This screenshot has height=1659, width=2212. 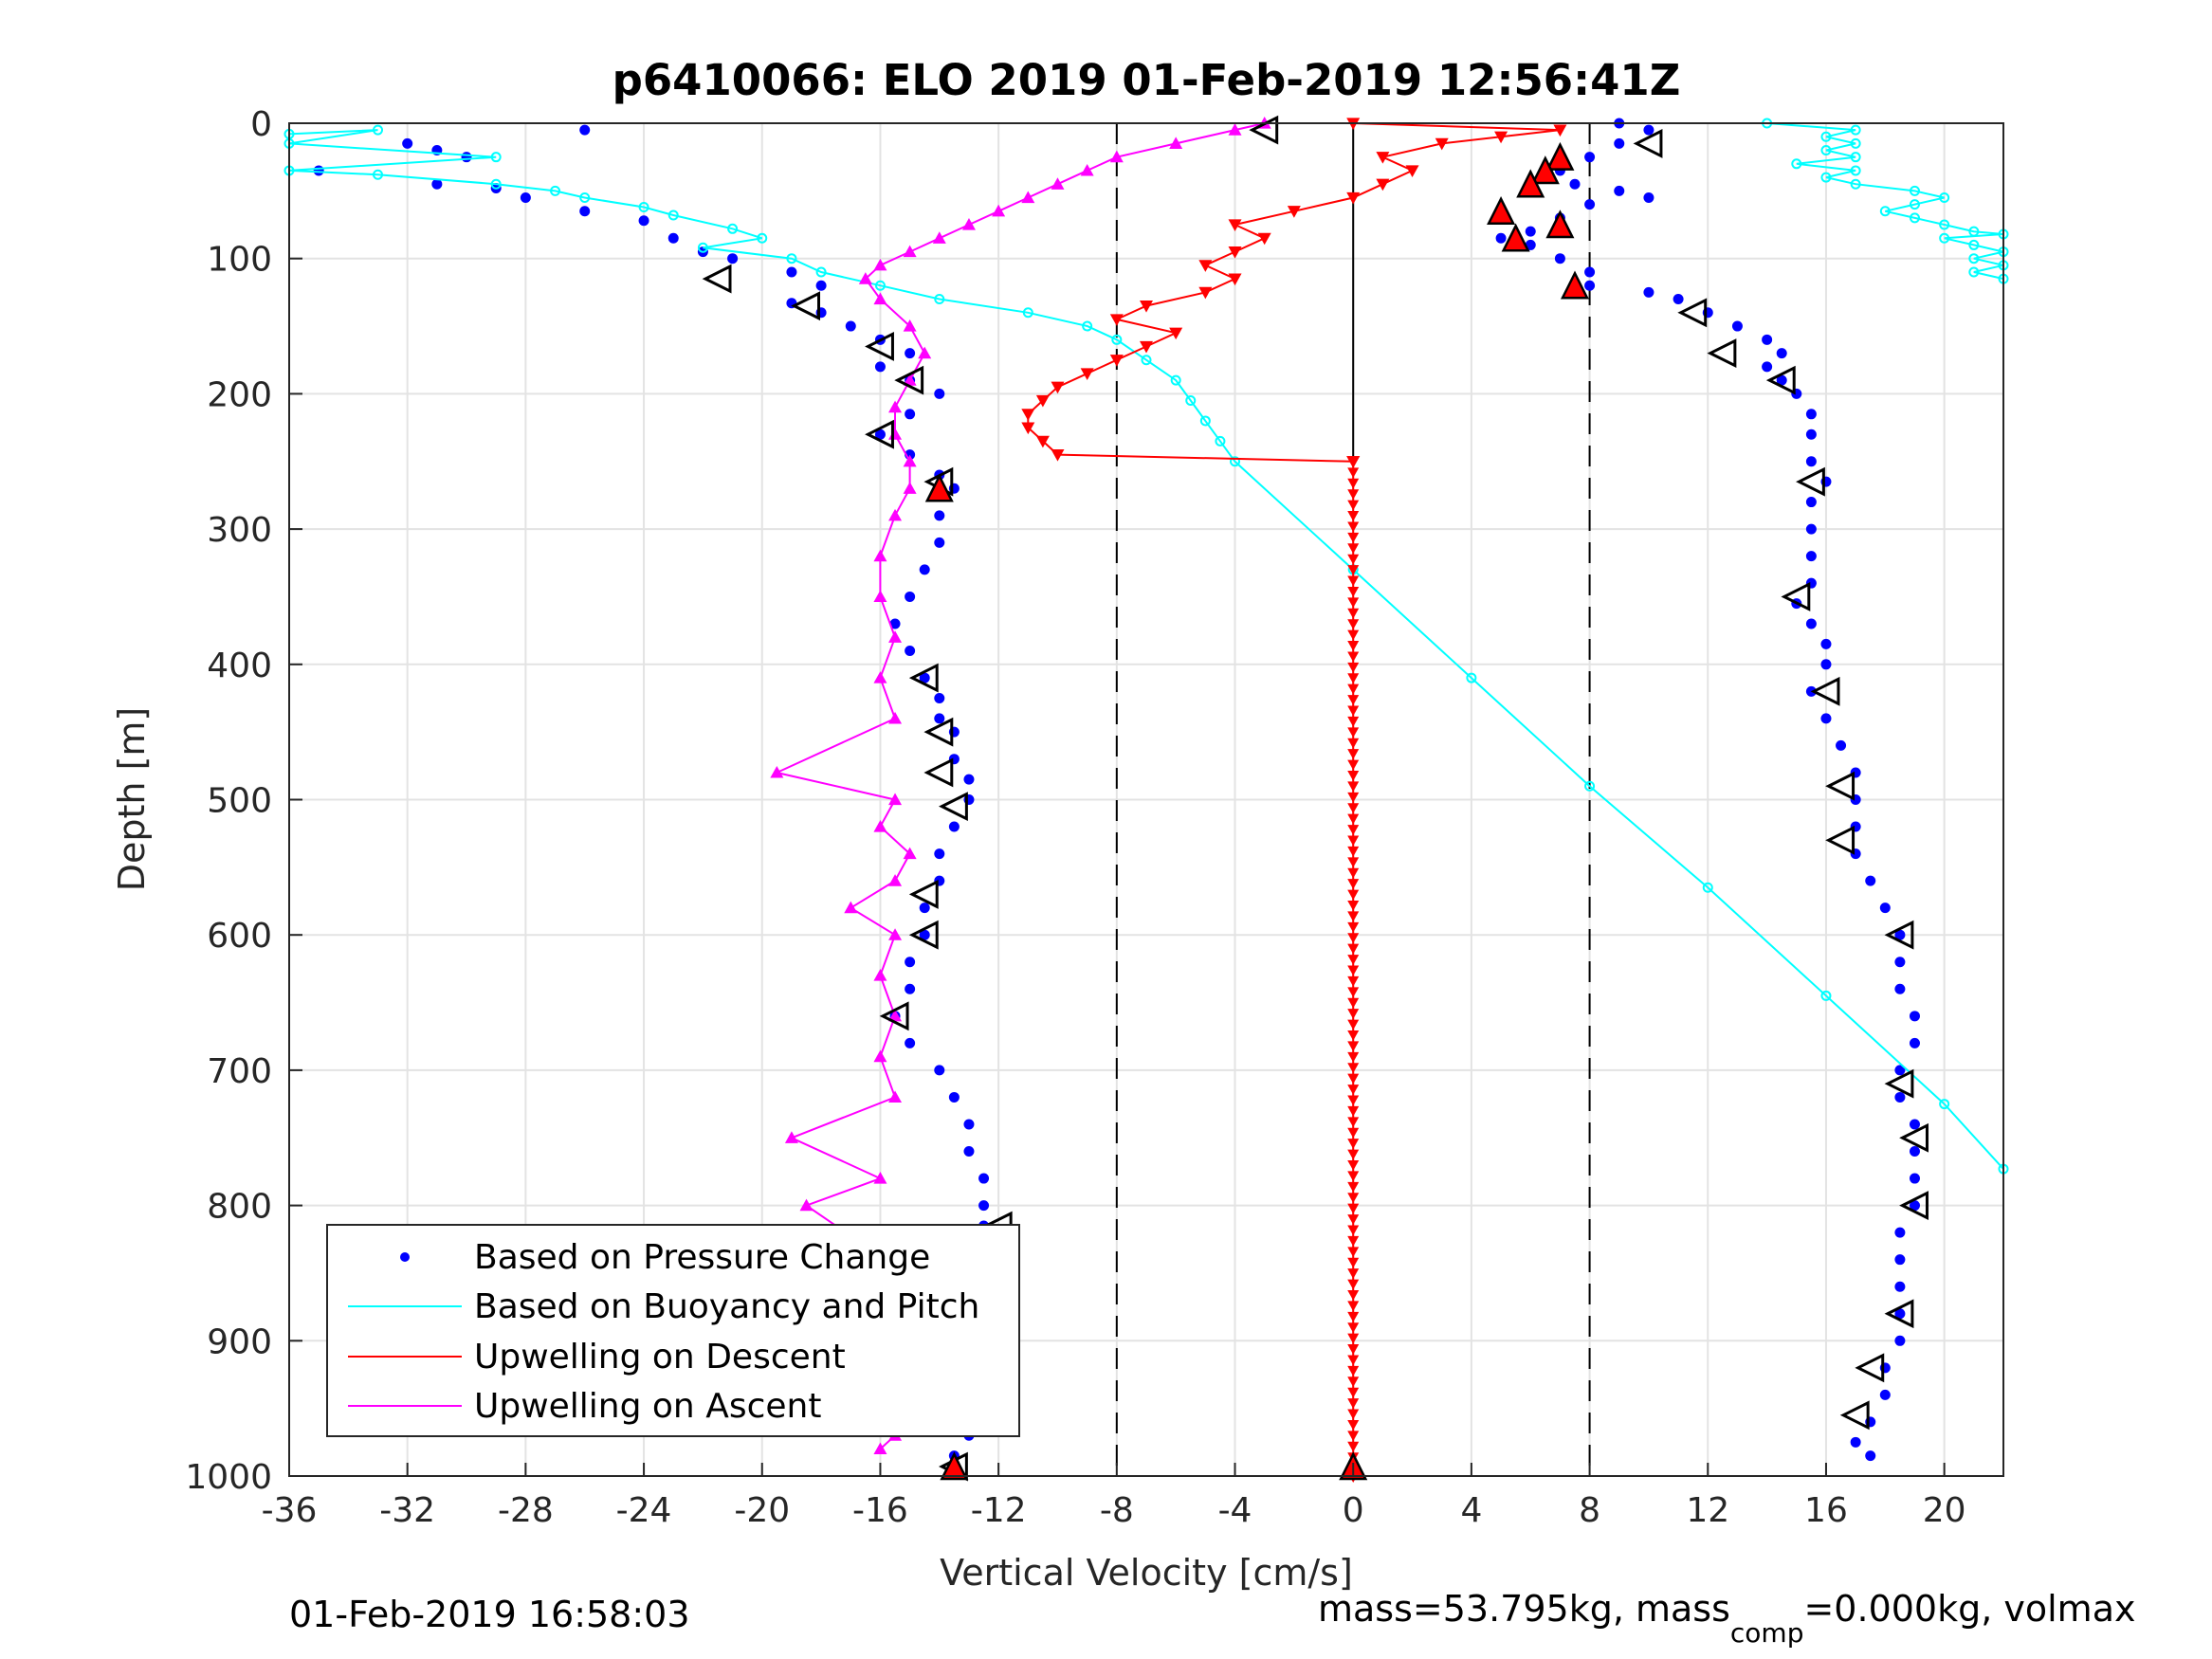 What do you see at coordinates (489, 1614) in the screenshot?
I see `footer-timestamp: 01-Feb-2019 16:58:03` at bounding box center [489, 1614].